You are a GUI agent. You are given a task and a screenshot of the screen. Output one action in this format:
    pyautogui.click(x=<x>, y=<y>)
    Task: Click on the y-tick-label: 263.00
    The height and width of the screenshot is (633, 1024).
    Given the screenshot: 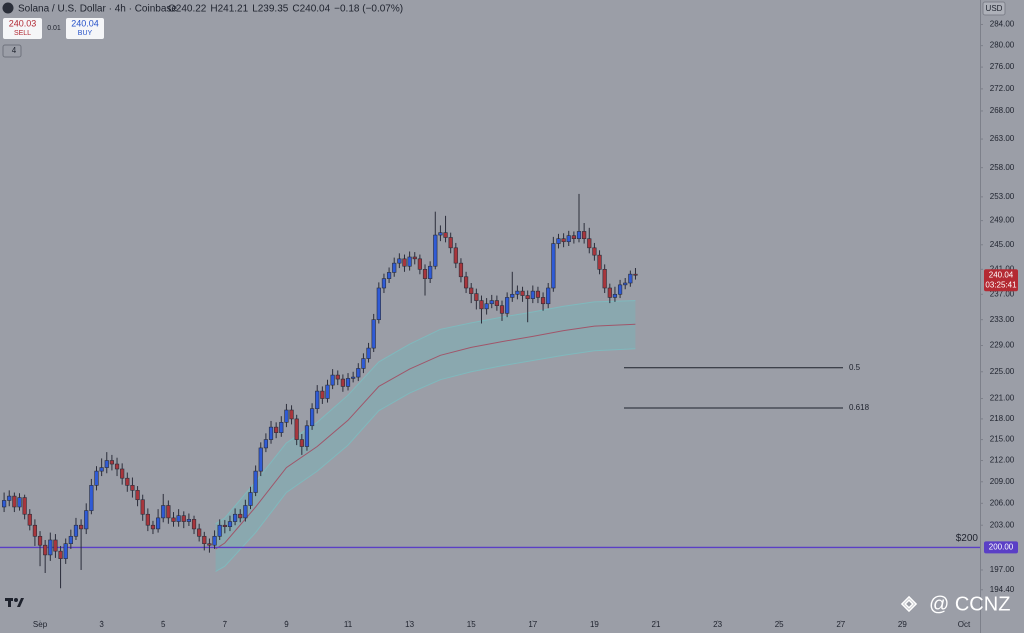 What is the action you would take?
    pyautogui.click(x=1002, y=138)
    